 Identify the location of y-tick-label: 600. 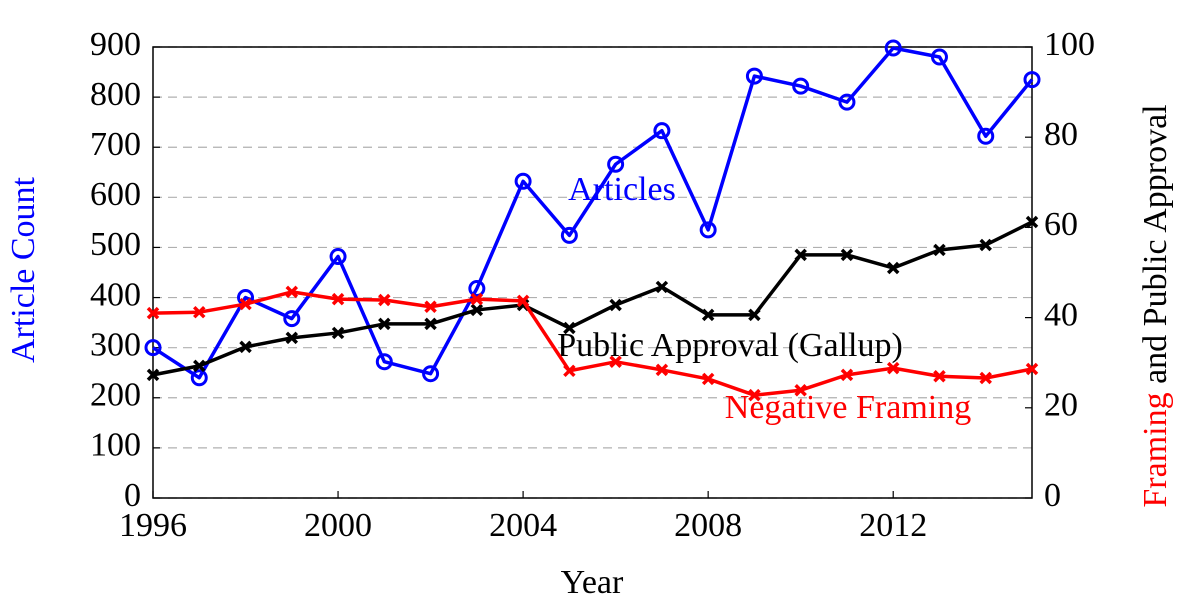
(115, 194).